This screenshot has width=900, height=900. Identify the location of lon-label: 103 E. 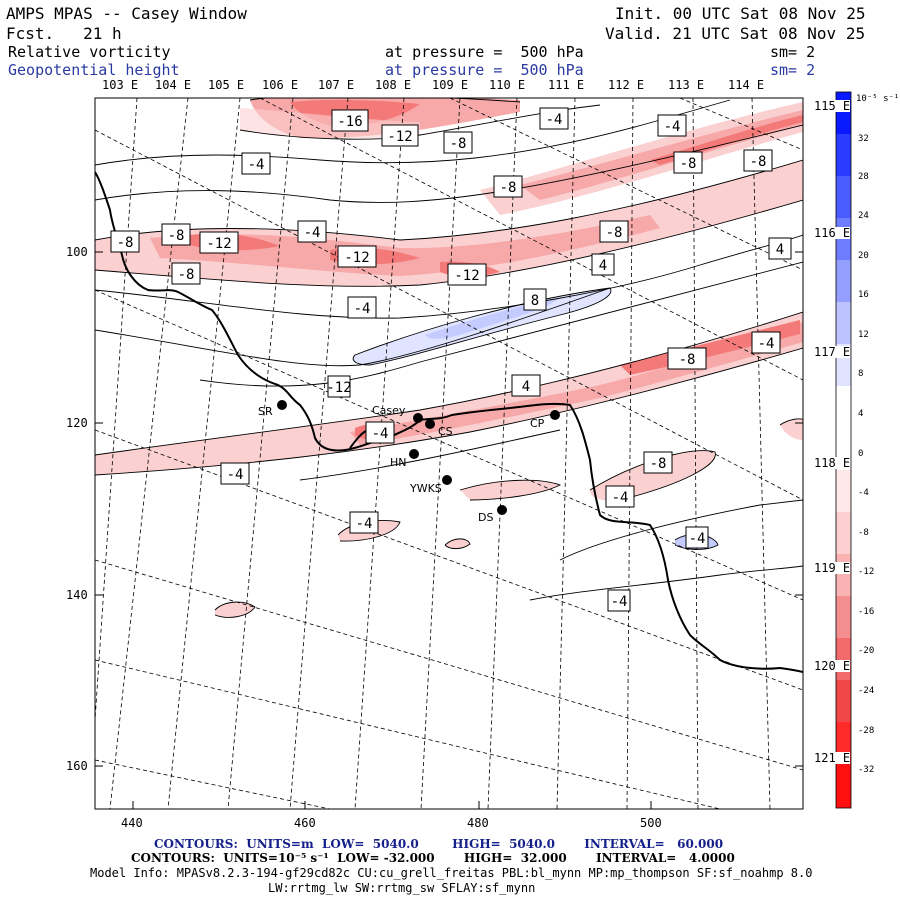
(120, 85).